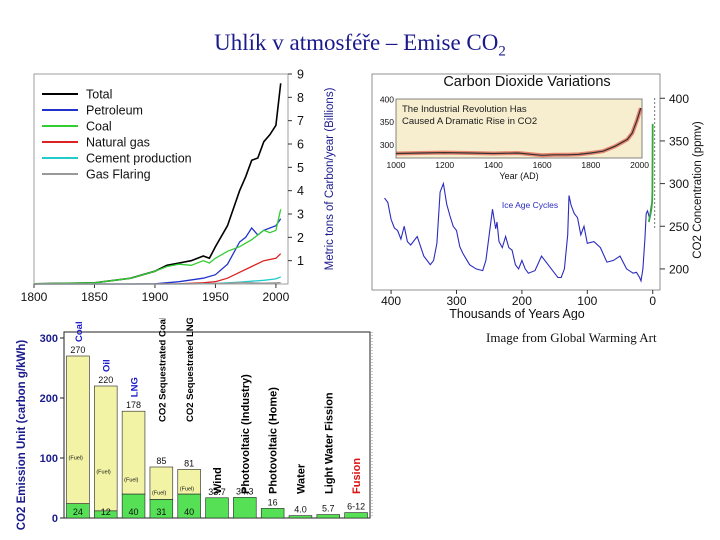  I want to click on co2-y-tick-label: 350, so click(679, 141).